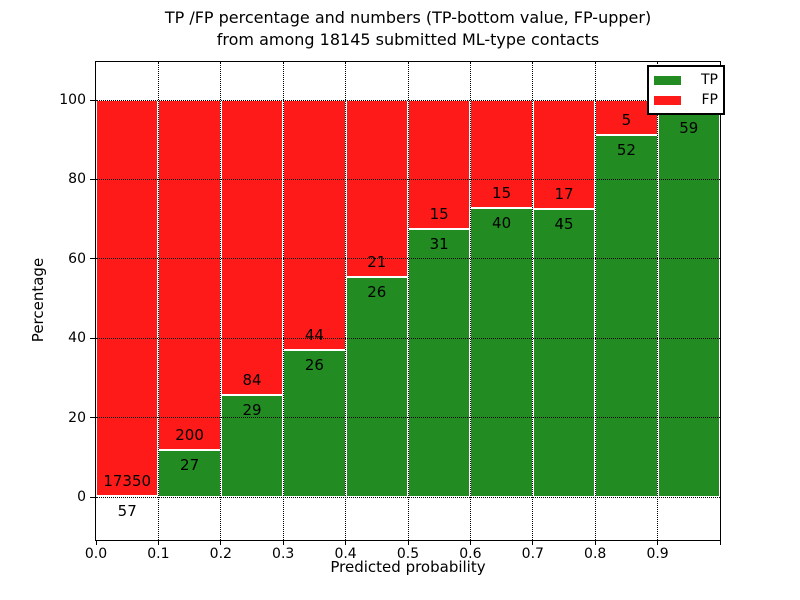 The image size is (800, 600). I want to click on legend: TP FP, so click(686, 90).